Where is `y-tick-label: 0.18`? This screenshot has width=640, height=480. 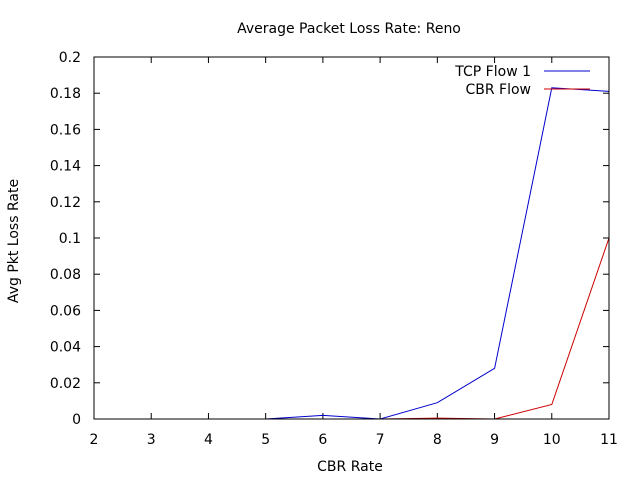
y-tick-label: 0.18 is located at coordinates (65, 94).